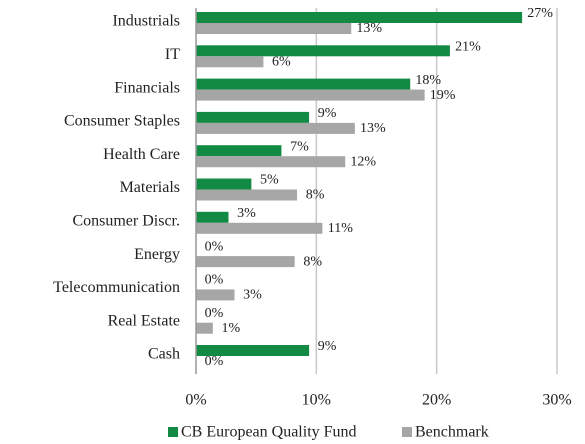 Image resolution: width=585 pixels, height=444 pixels. What do you see at coordinates (195, 400) in the screenshot?
I see `x-tick-label: 0%` at bounding box center [195, 400].